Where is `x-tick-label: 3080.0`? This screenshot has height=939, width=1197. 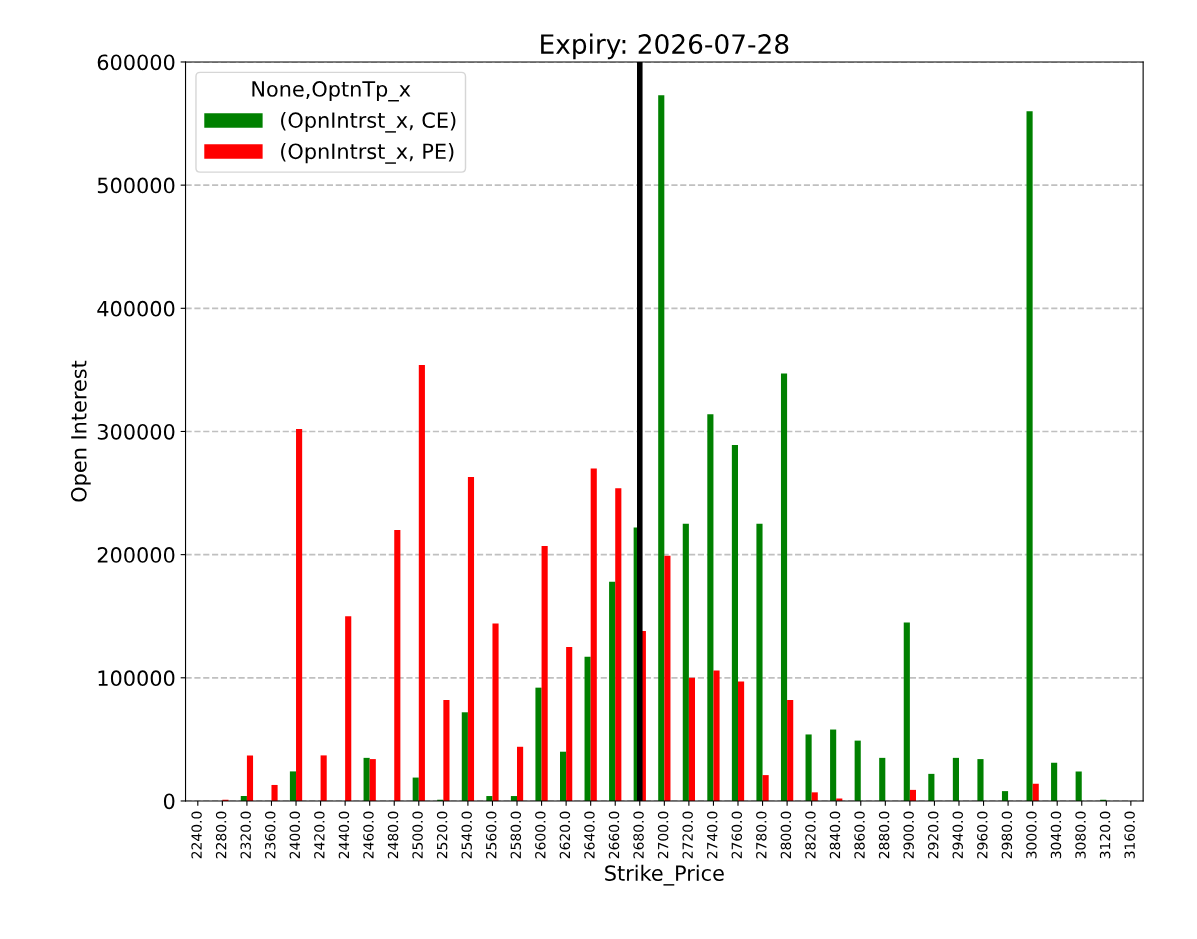 x-tick-label: 3080.0 is located at coordinates (1080, 835).